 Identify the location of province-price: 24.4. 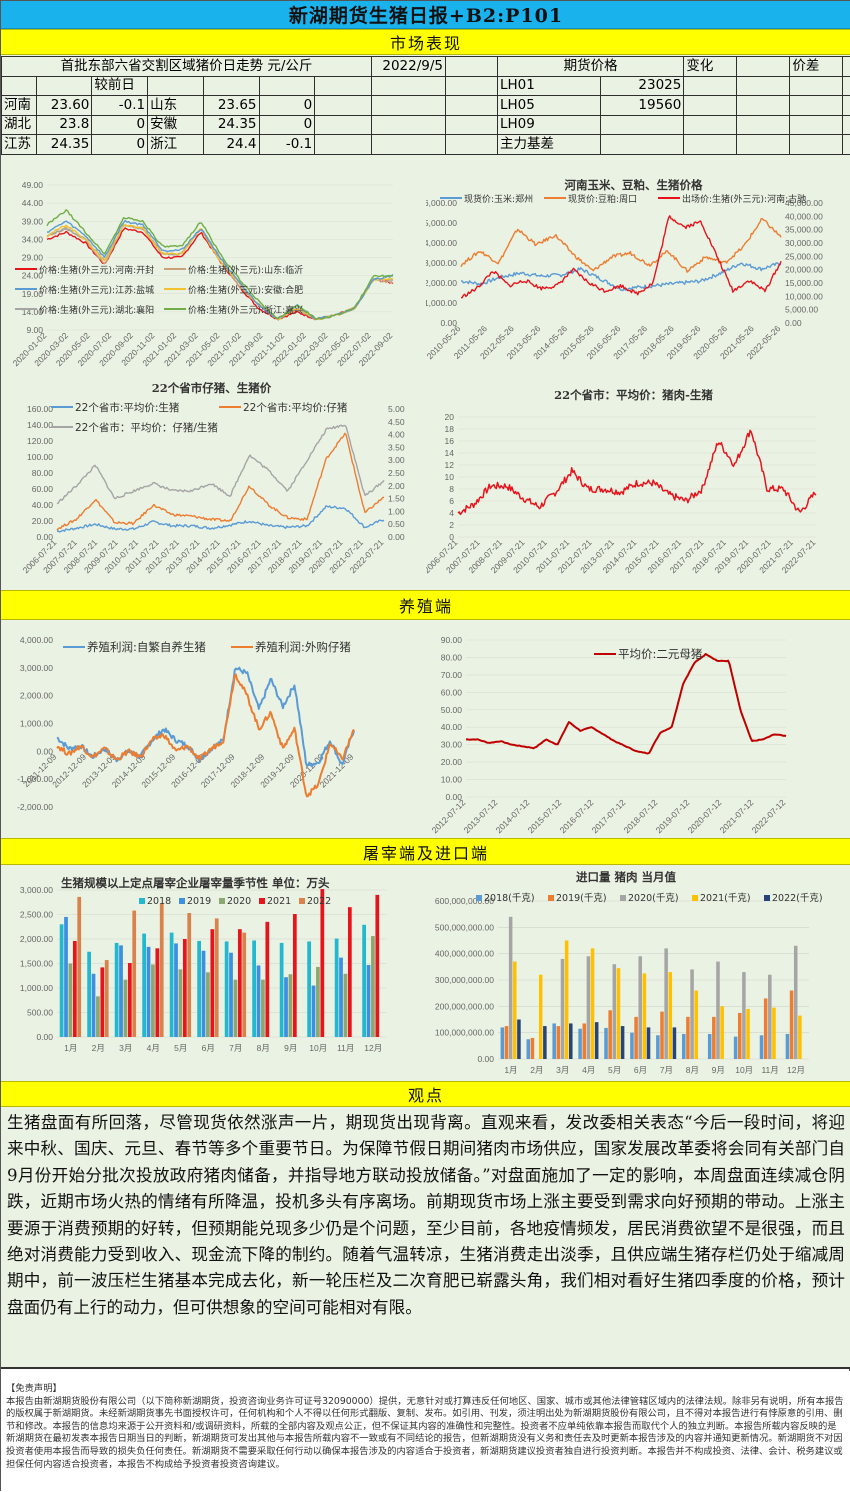
(231, 145).